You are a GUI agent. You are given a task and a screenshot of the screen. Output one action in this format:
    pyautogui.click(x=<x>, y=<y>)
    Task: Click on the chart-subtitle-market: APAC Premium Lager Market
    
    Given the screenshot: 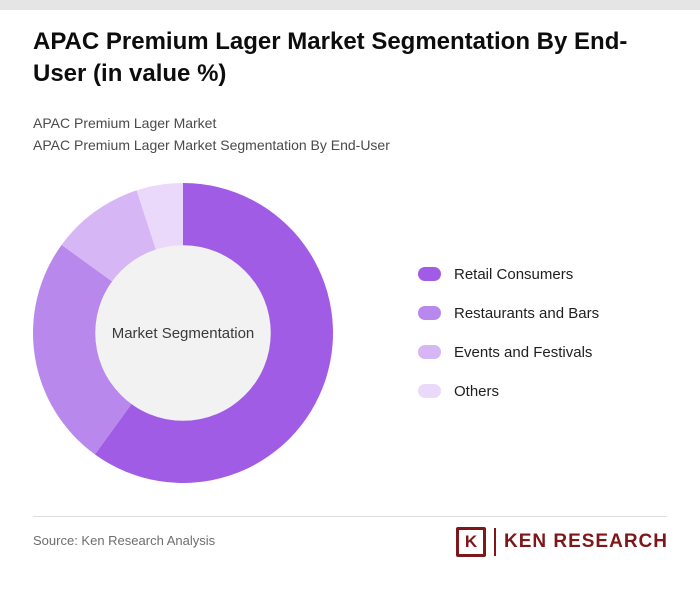 What is the action you would take?
    pyautogui.click(x=125, y=123)
    